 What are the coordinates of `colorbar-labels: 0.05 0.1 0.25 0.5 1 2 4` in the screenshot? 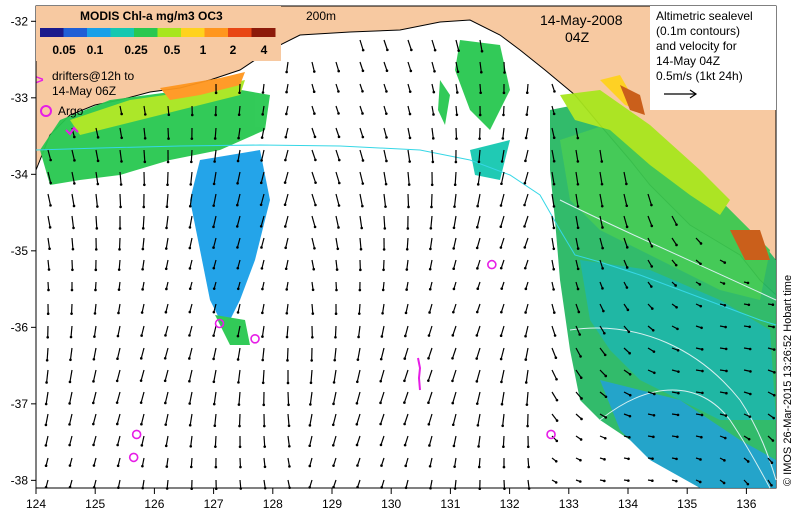 It's located at (159, 50).